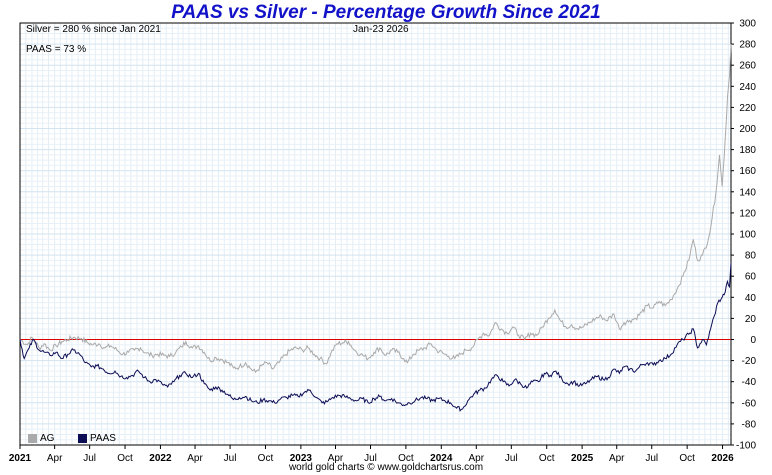 This screenshot has width=772, height=475. Describe the element at coordinates (747, 24) in the screenshot. I see `y-tick-label: 300` at that location.